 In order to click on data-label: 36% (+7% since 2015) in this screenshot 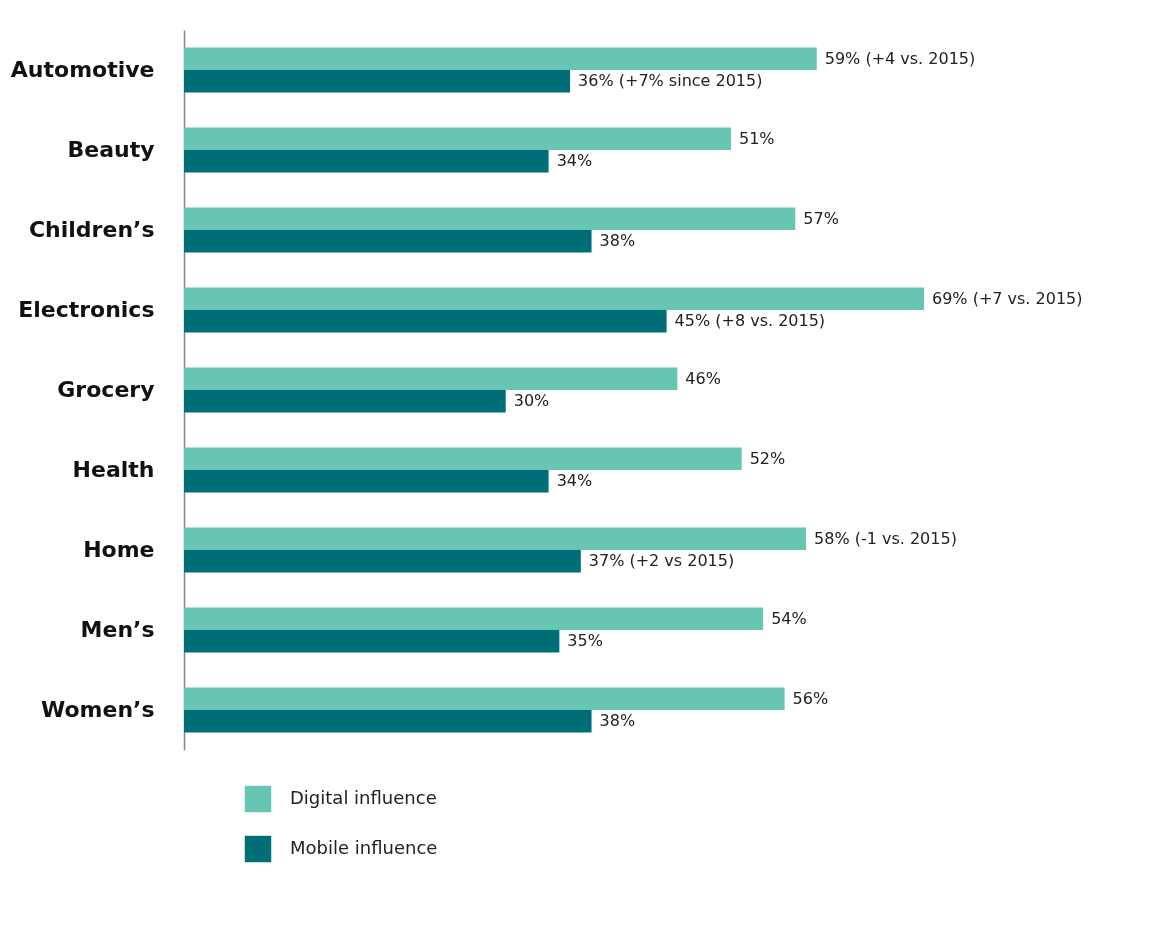, I will do `click(670, 81)`.